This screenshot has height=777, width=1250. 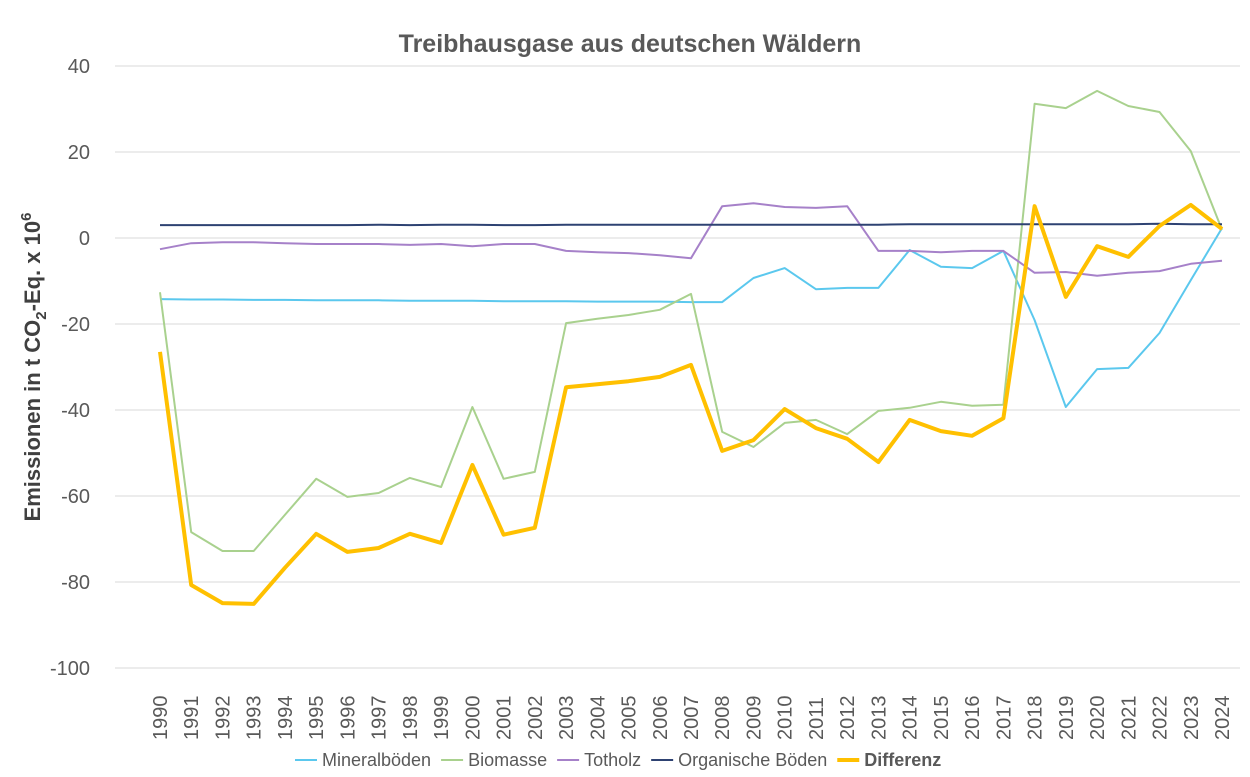 I want to click on y-axis-label-main: Emissionen in t CO, so click(x=32, y=421).